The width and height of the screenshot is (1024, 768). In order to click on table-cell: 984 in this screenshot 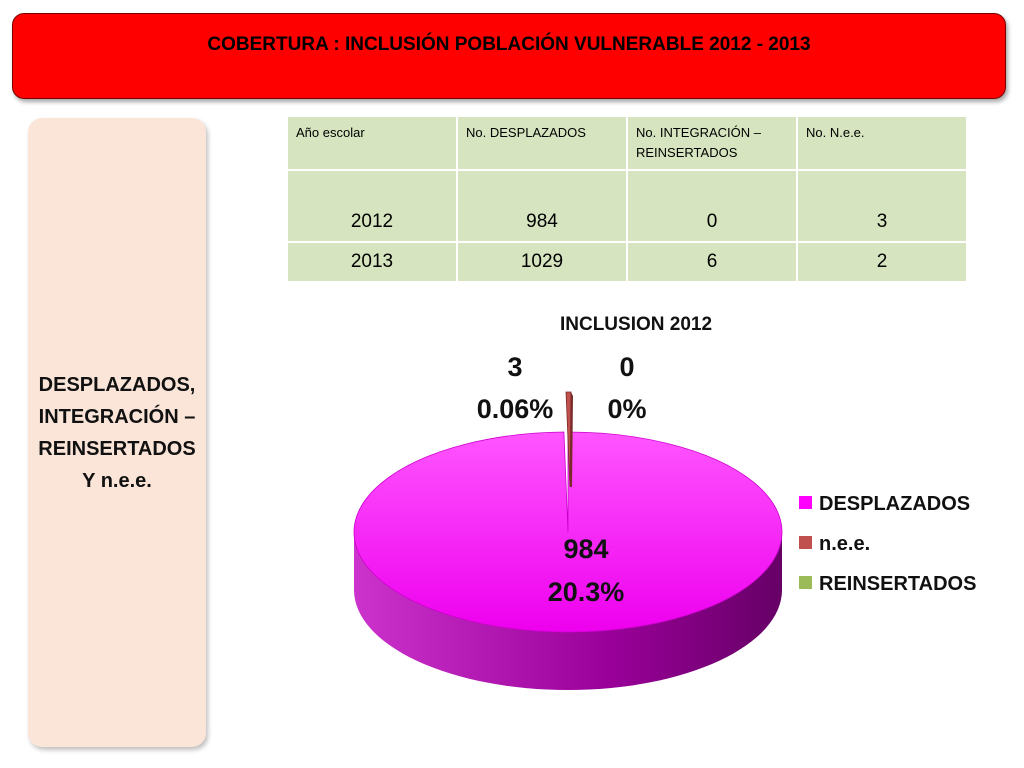, I will do `click(542, 206)`.